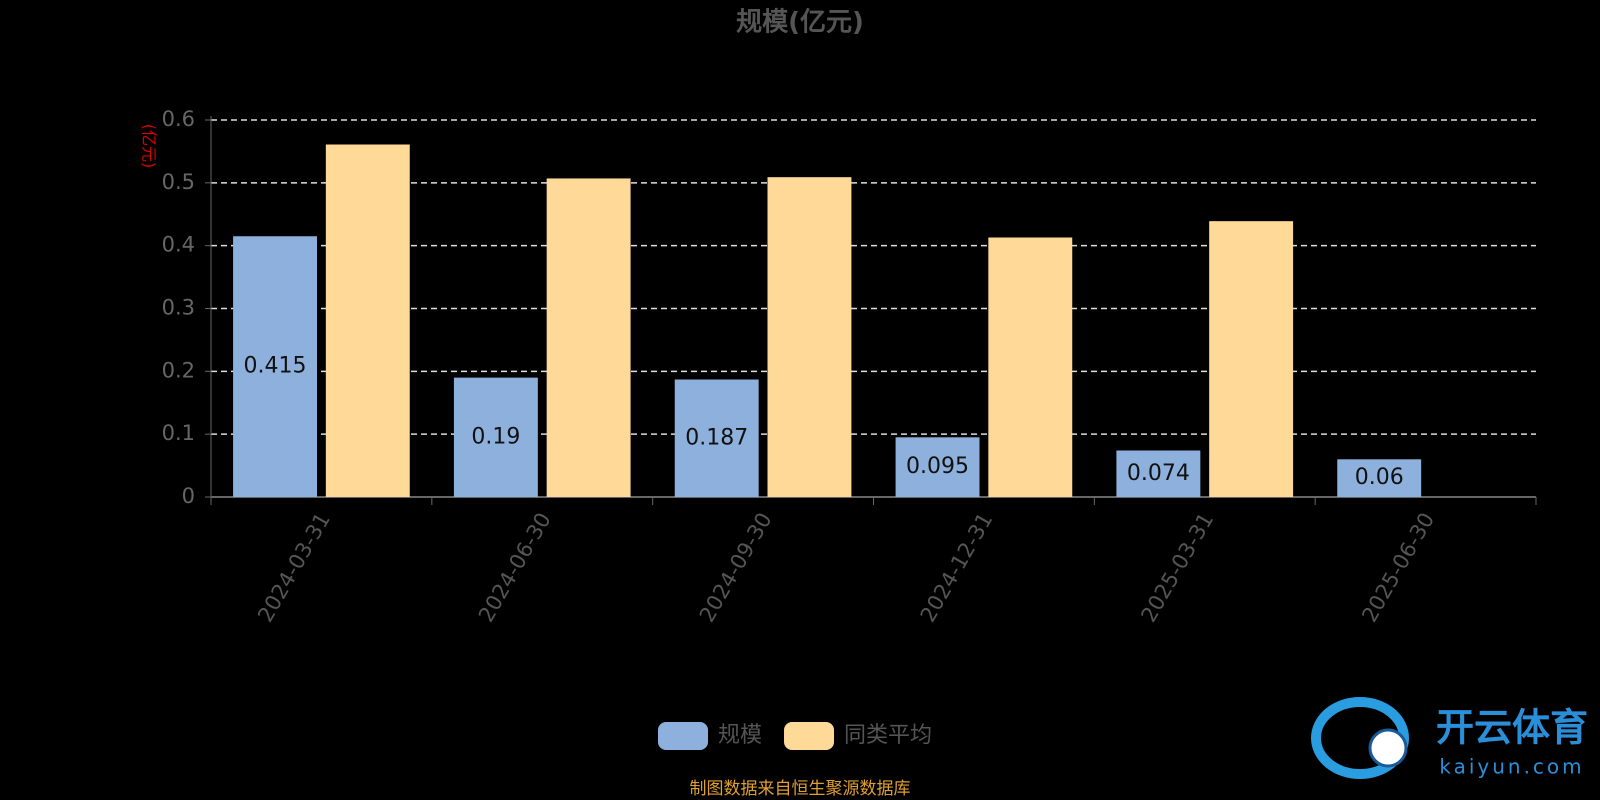  What do you see at coordinates (1512, 728) in the screenshot?
I see `watermark-name: 开云体育` at bounding box center [1512, 728].